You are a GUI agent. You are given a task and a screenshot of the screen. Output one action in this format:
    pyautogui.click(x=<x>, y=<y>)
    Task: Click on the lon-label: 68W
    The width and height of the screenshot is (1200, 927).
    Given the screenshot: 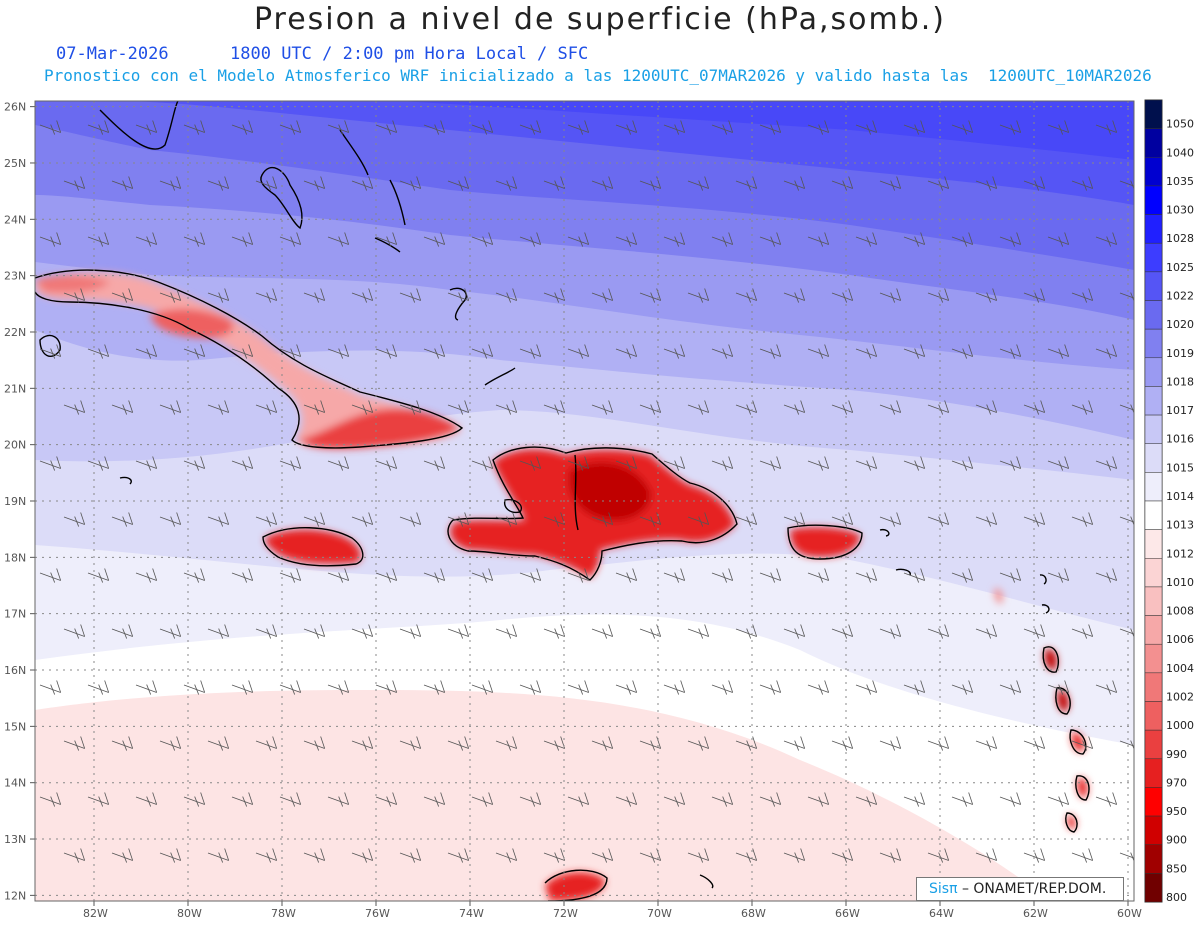 What is the action you would take?
    pyautogui.click(x=753, y=913)
    